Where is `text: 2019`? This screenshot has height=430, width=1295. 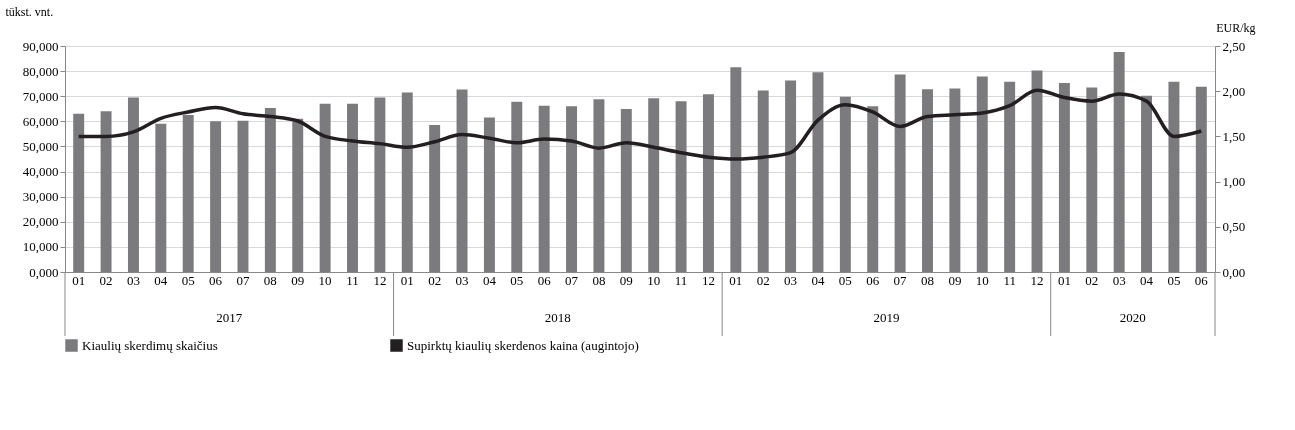
text: 2019 is located at coordinates (886, 317).